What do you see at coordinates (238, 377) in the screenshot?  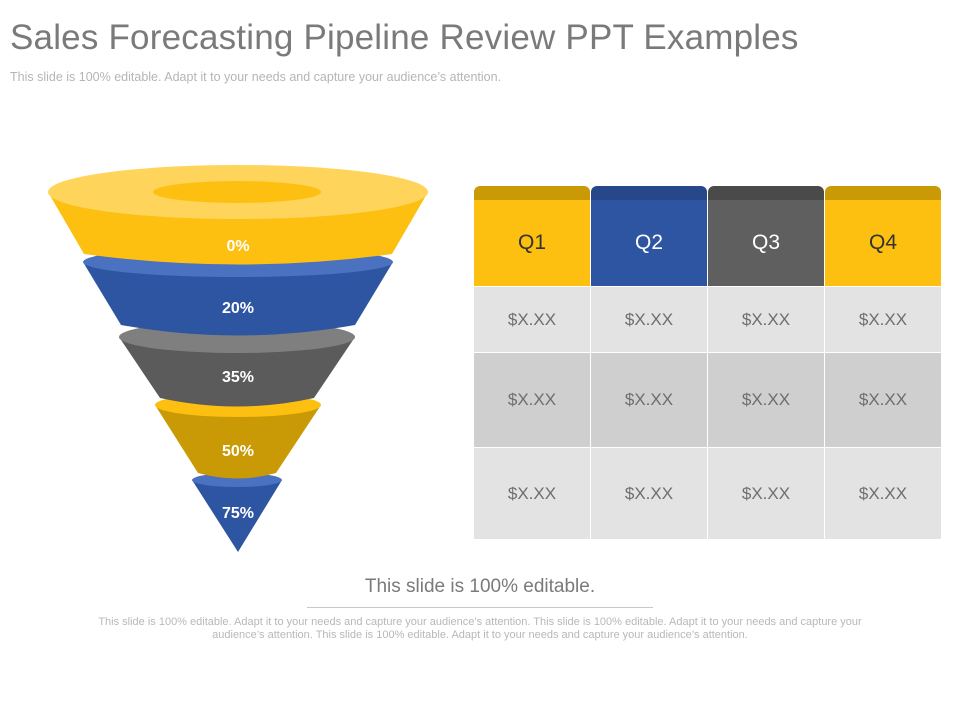 I see `funnel-stage-label: 35%` at bounding box center [238, 377].